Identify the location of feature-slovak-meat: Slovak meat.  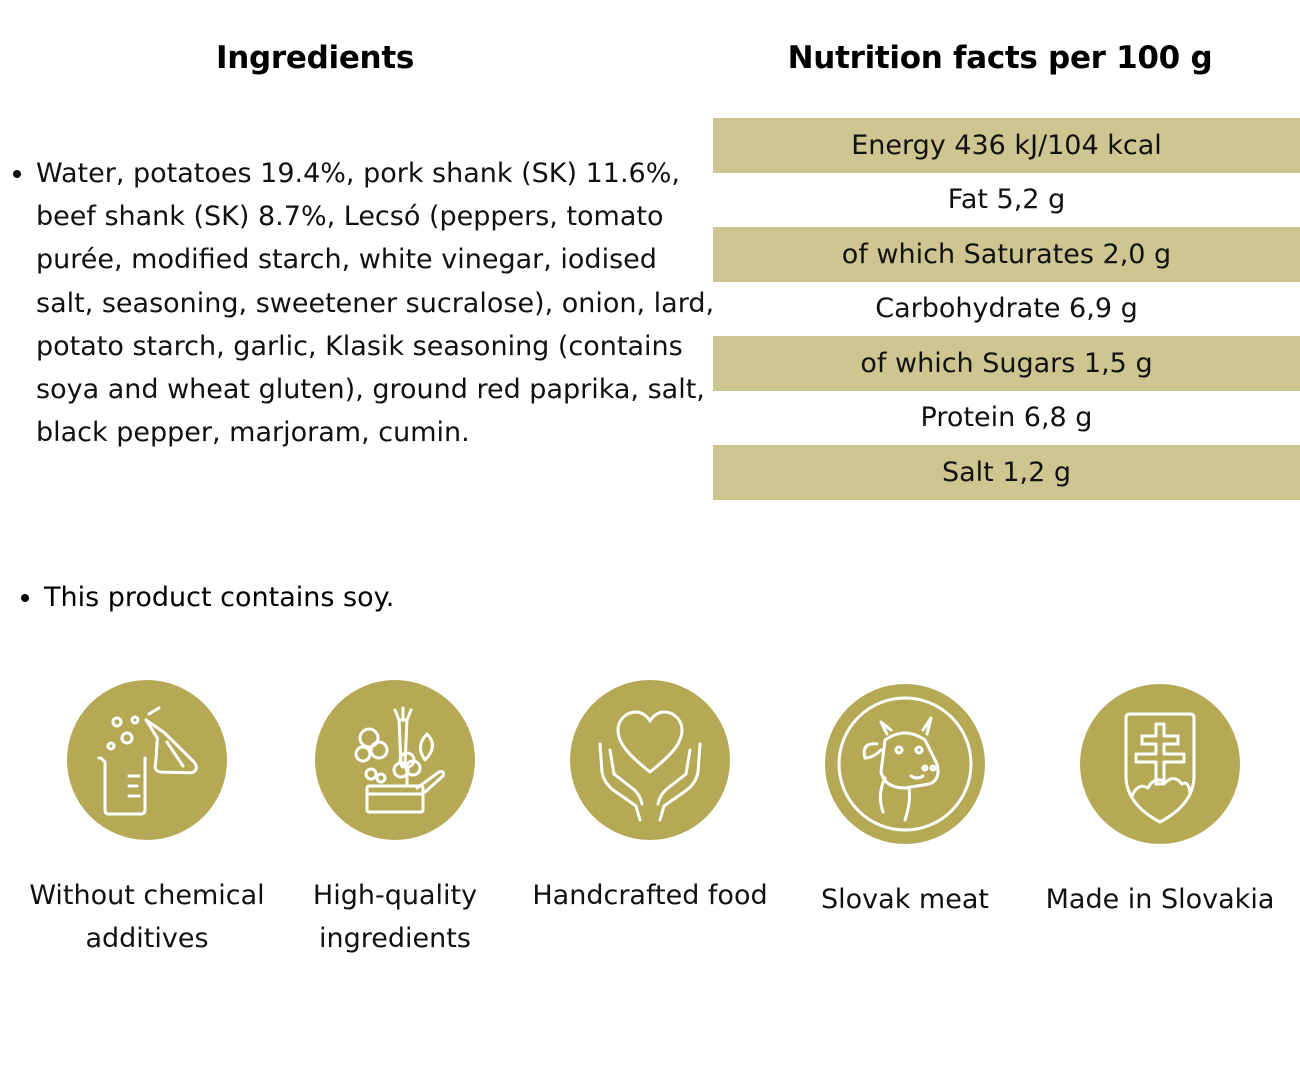
(905, 802).